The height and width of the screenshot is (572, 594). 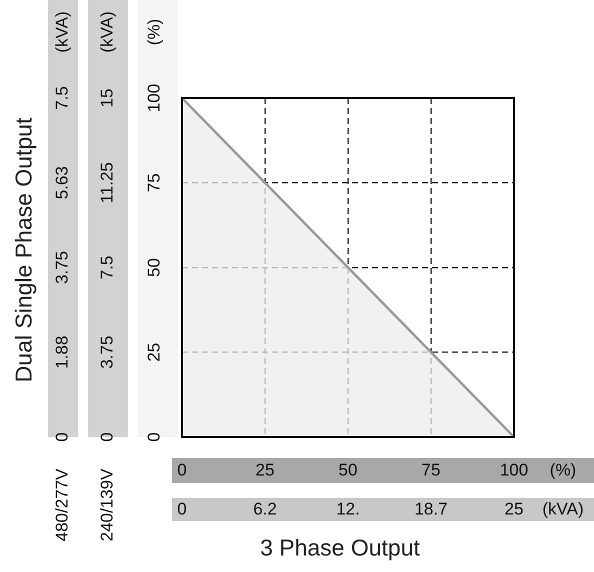 I want to click on x-tick-label: 100, so click(x=514, y=470).